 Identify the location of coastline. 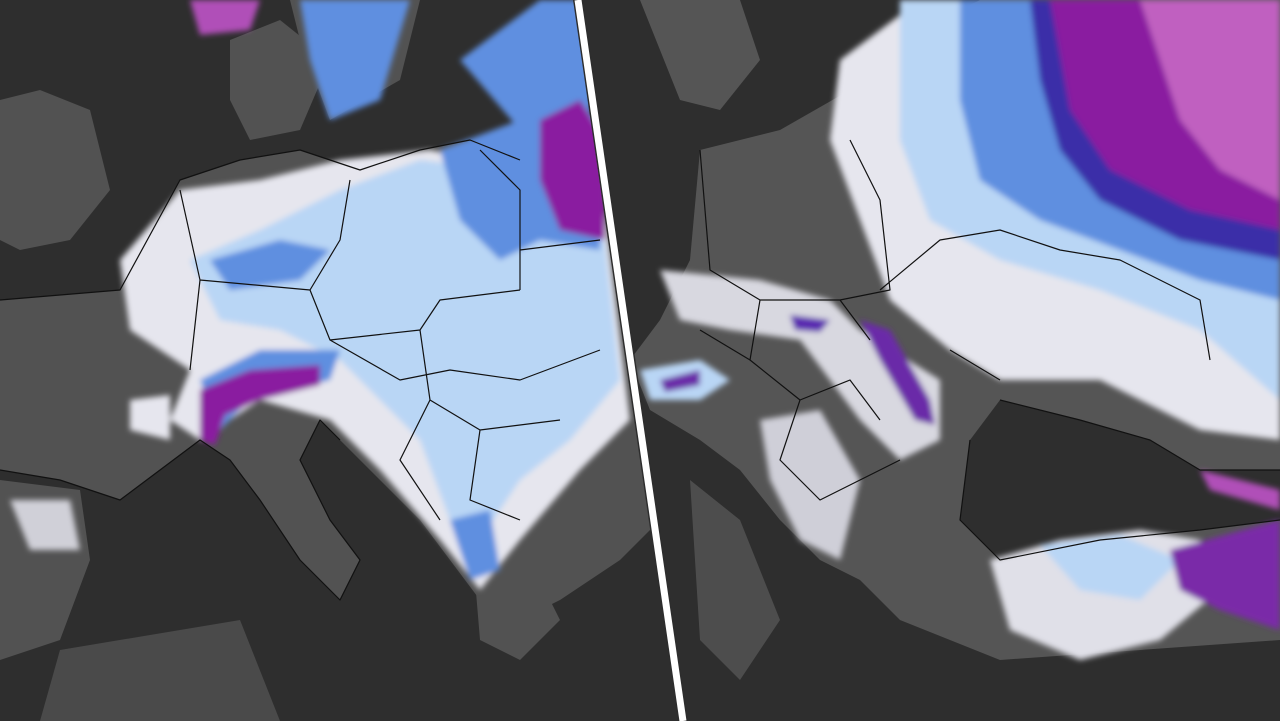
(1119, 480).